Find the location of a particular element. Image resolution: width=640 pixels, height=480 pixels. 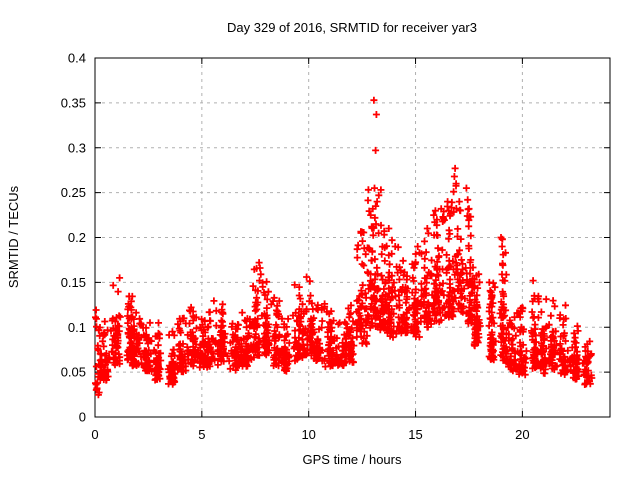

y-tick-label: 0.2 is located at coordinates (77, 237).